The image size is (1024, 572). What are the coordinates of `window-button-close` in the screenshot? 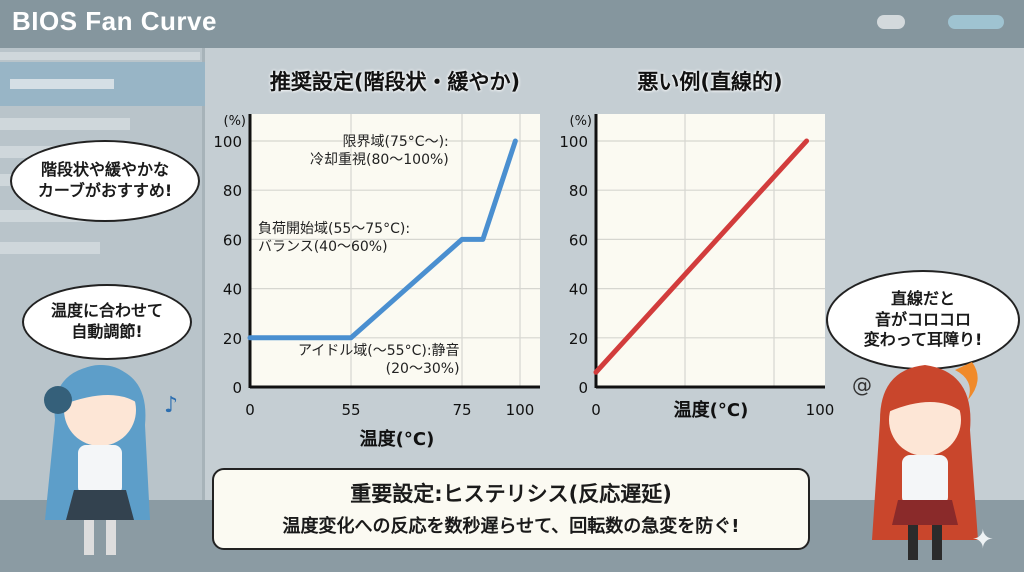 It's located at (976, 22).